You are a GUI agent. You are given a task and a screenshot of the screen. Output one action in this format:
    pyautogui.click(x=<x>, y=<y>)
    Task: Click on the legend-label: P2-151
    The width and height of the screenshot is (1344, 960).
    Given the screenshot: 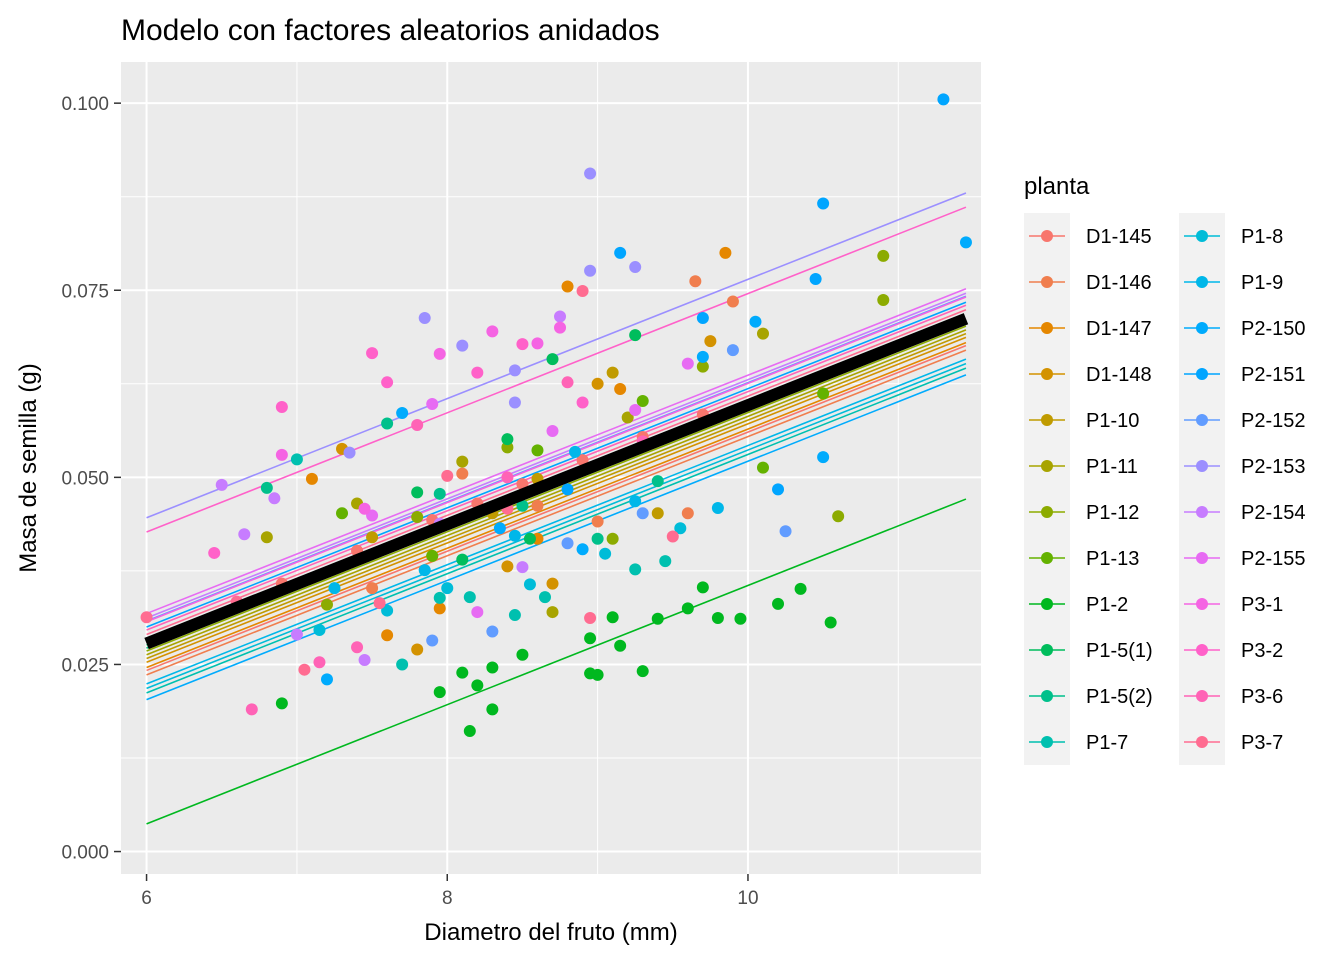 What is the action you would take?
    pyautogui.click(x=1273, y=375)
    